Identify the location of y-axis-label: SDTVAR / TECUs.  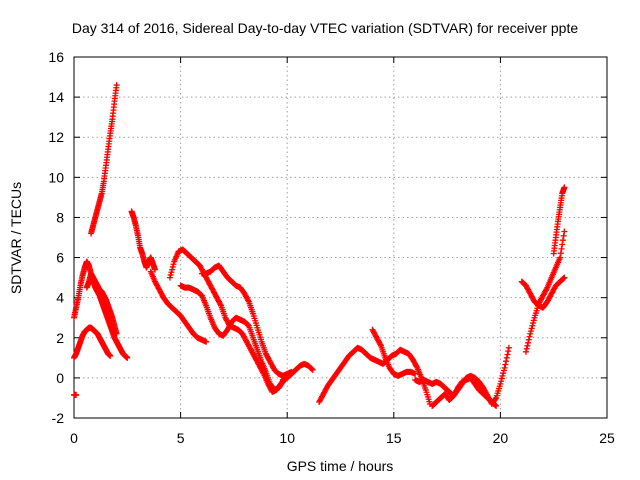
(16, 238).